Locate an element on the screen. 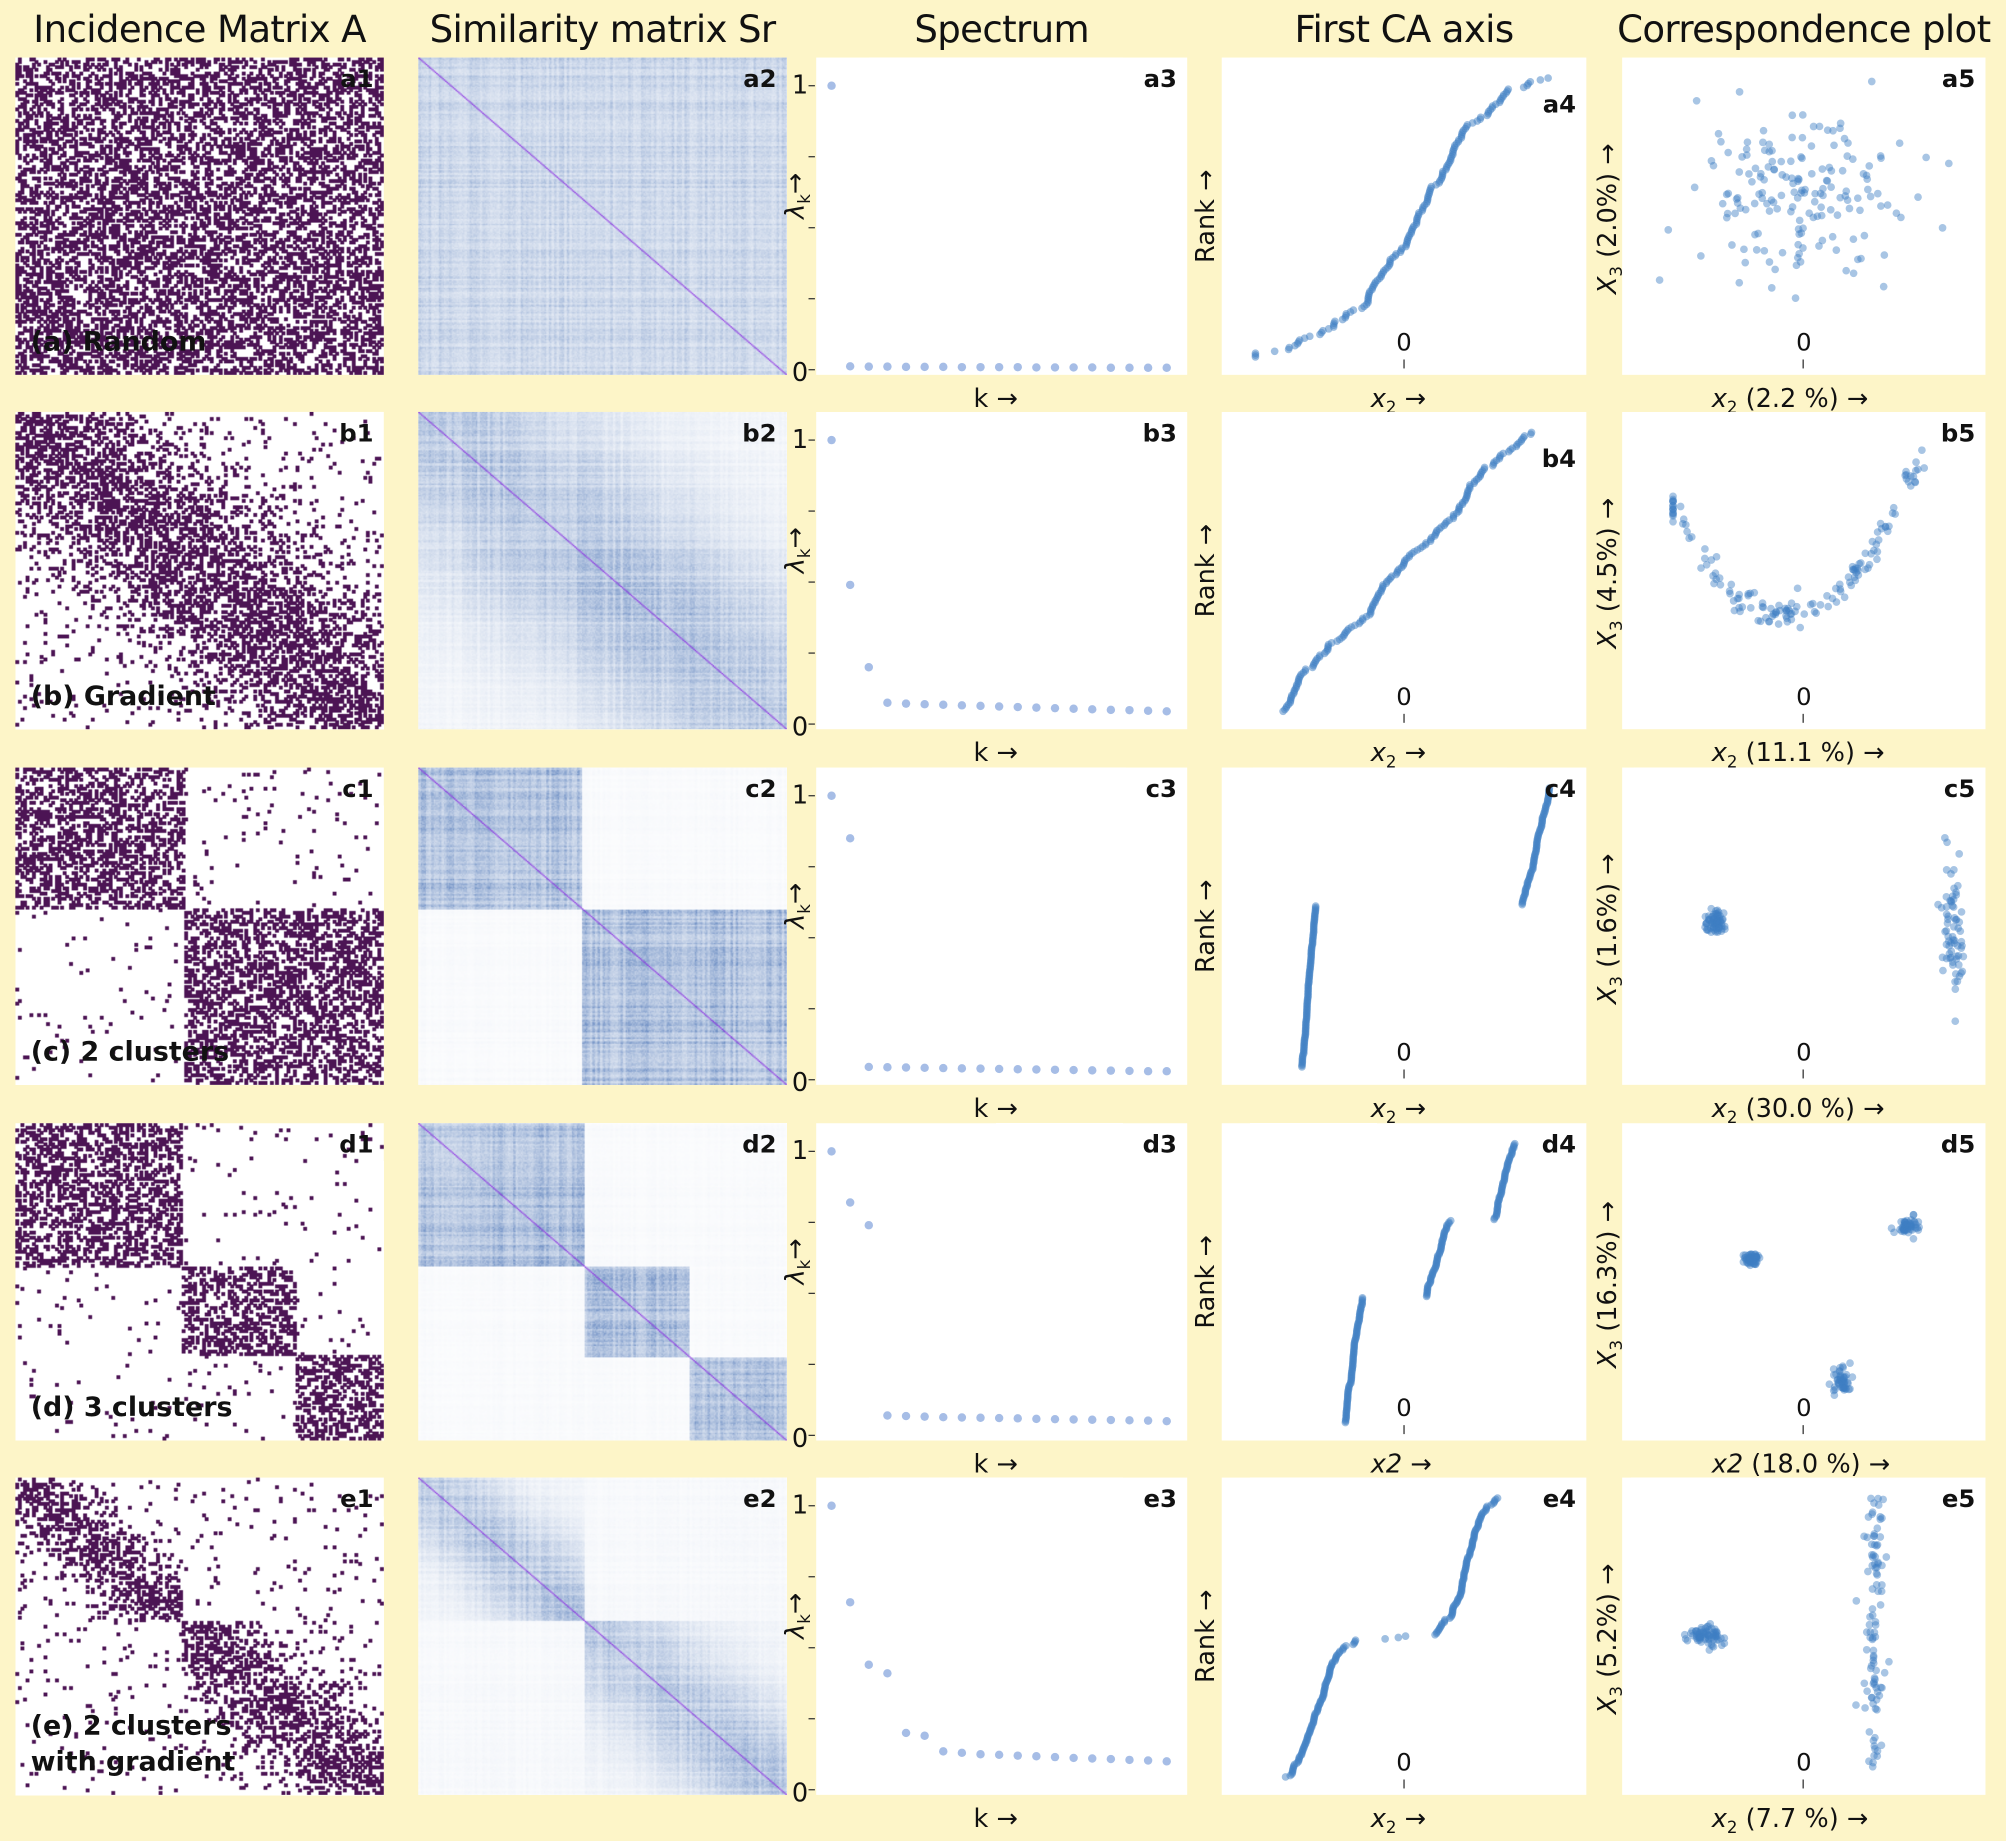 The width and height of the screenshot is (2006, 1841). corr-x-axis-label: x2 (18.0 %) → is located at coordinates (1801, 1463).